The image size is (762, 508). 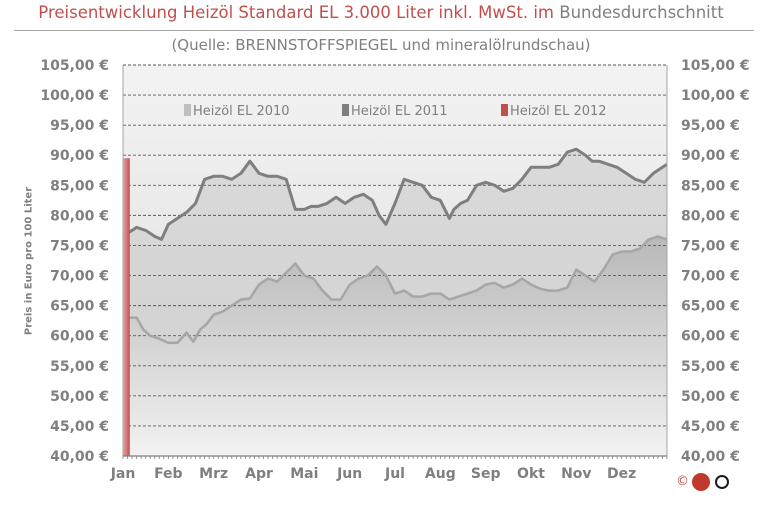 I want to click on y-tick-label-right: 105,00 €, so click(x=715, y=66).